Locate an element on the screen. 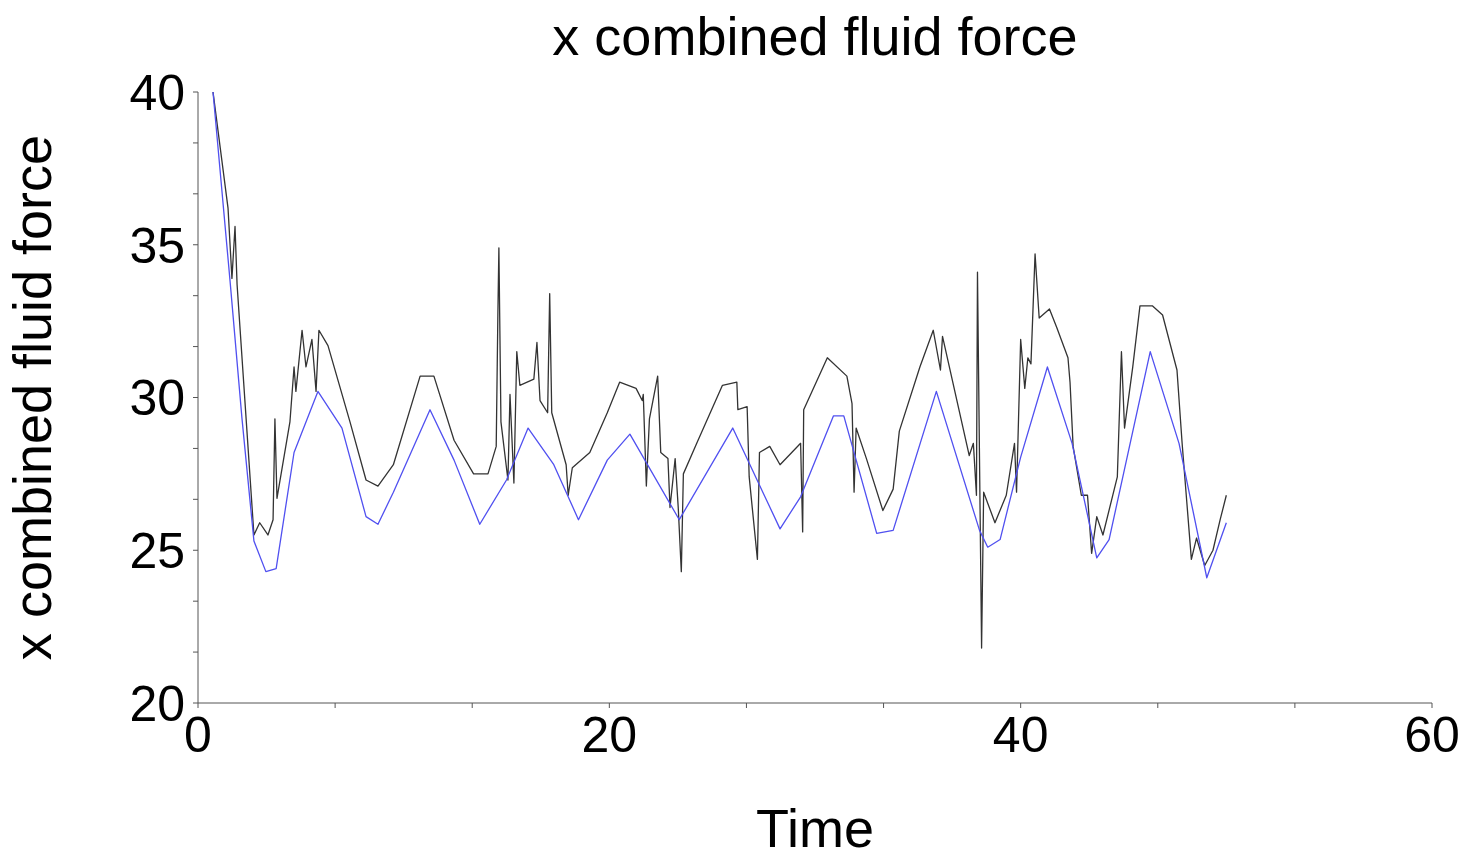 The height and width of the screenshot is (849, 1472). y-tick-label: 35 is located at coordinates (157, 245).